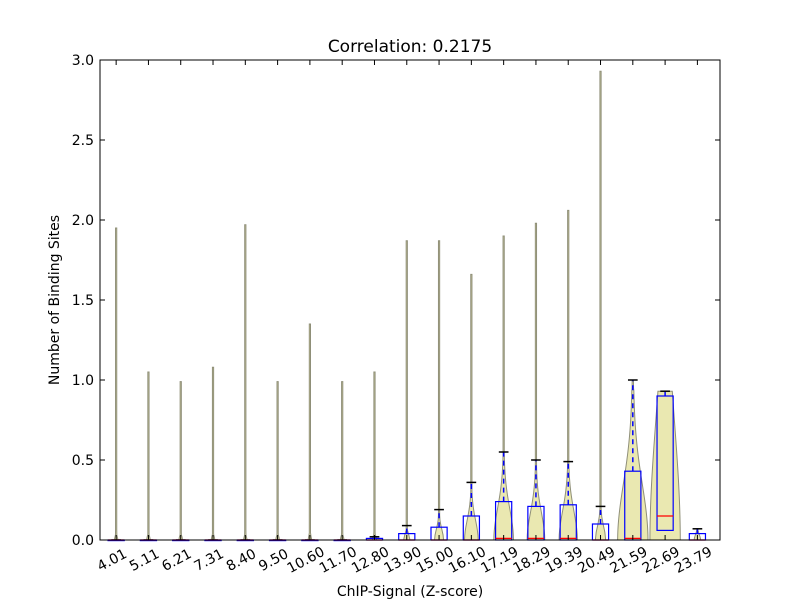 The width and height of the screenshot is (800, 600). I want to click on violin-19.39, so click(568, 375).